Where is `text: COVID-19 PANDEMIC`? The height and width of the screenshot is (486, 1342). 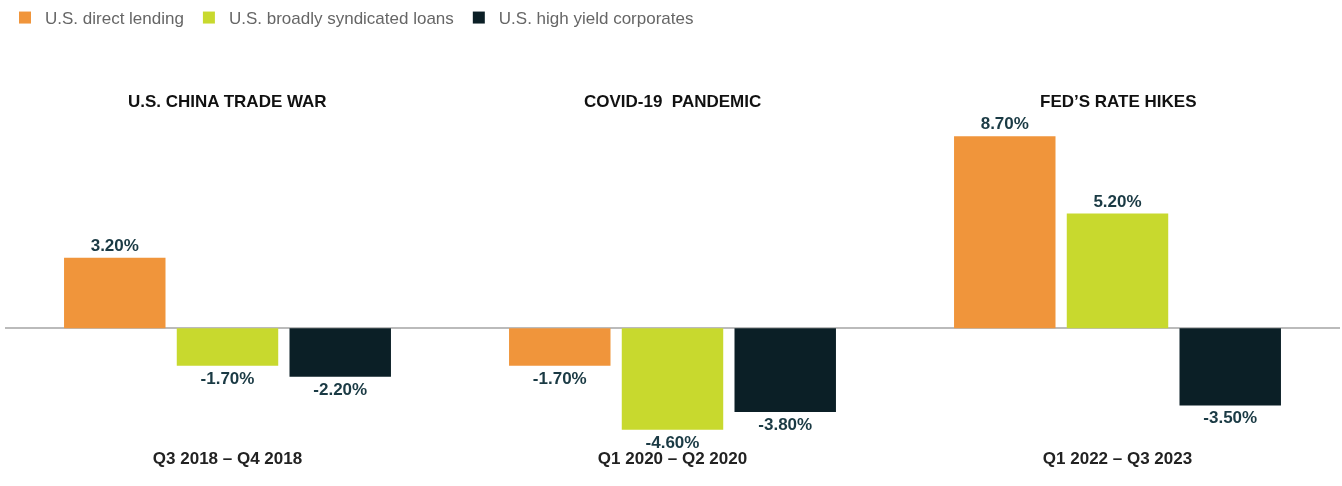
text: COVID-19 PANDEMIC is located at coordinates (673, 101).